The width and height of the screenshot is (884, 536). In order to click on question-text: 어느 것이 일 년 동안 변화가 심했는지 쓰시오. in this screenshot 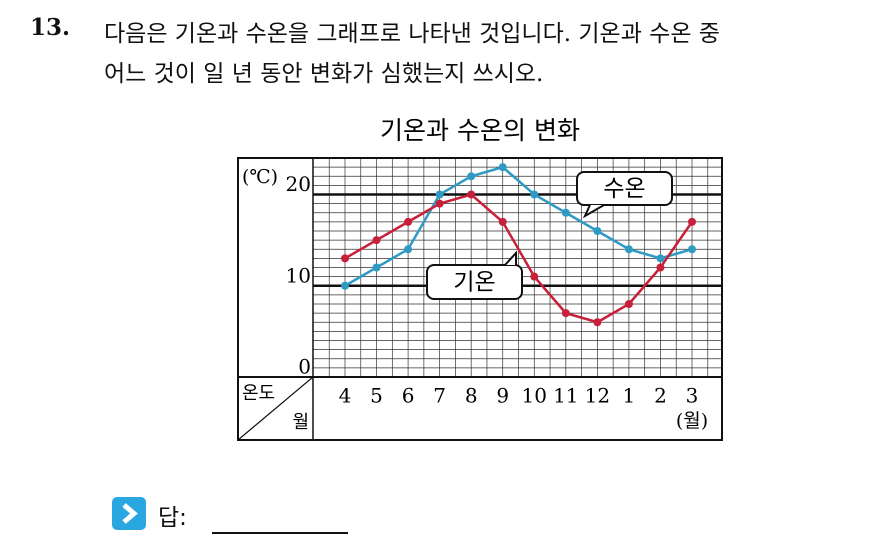, I will do `click(324, 74)`.